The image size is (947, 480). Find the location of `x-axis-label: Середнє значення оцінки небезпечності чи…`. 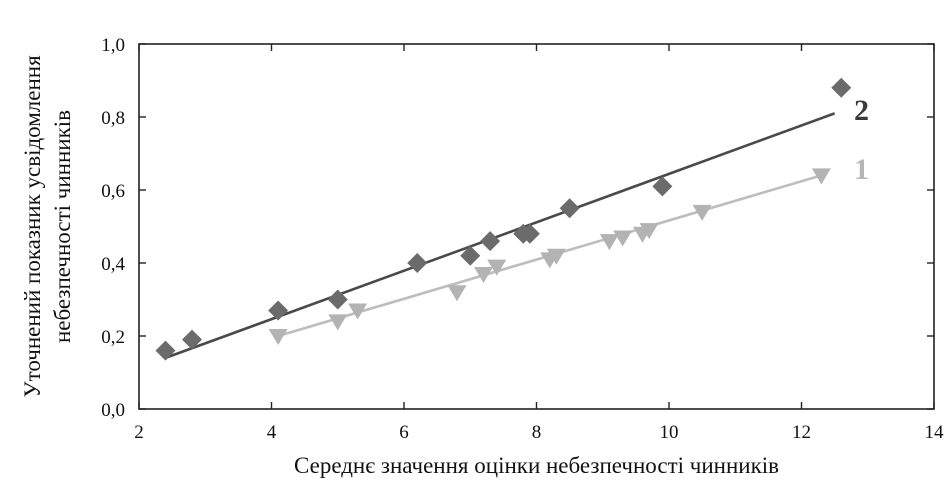

x-axis-label: Середнє значення оцінки небезпечності чи… is located at coordinates (536, 465).